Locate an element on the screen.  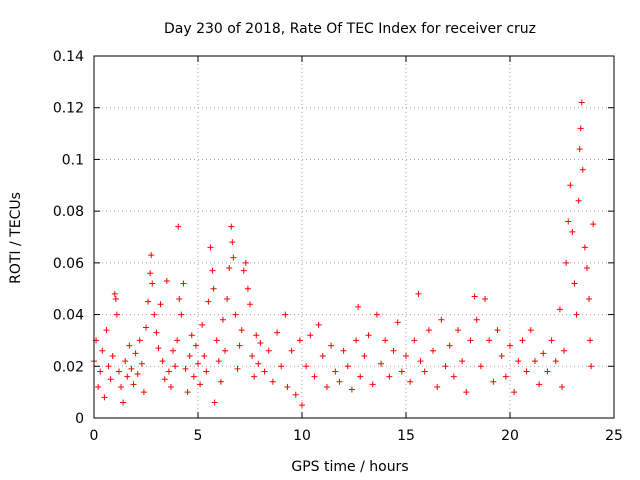
y-axis-label: ROTI / TECUs is located at coordinates (16, 238).